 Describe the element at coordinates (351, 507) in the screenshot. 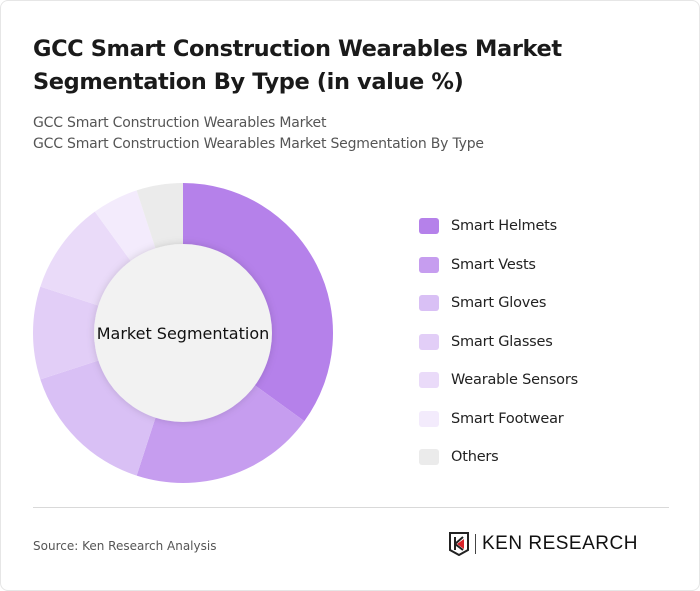

I see `divider` at that location.